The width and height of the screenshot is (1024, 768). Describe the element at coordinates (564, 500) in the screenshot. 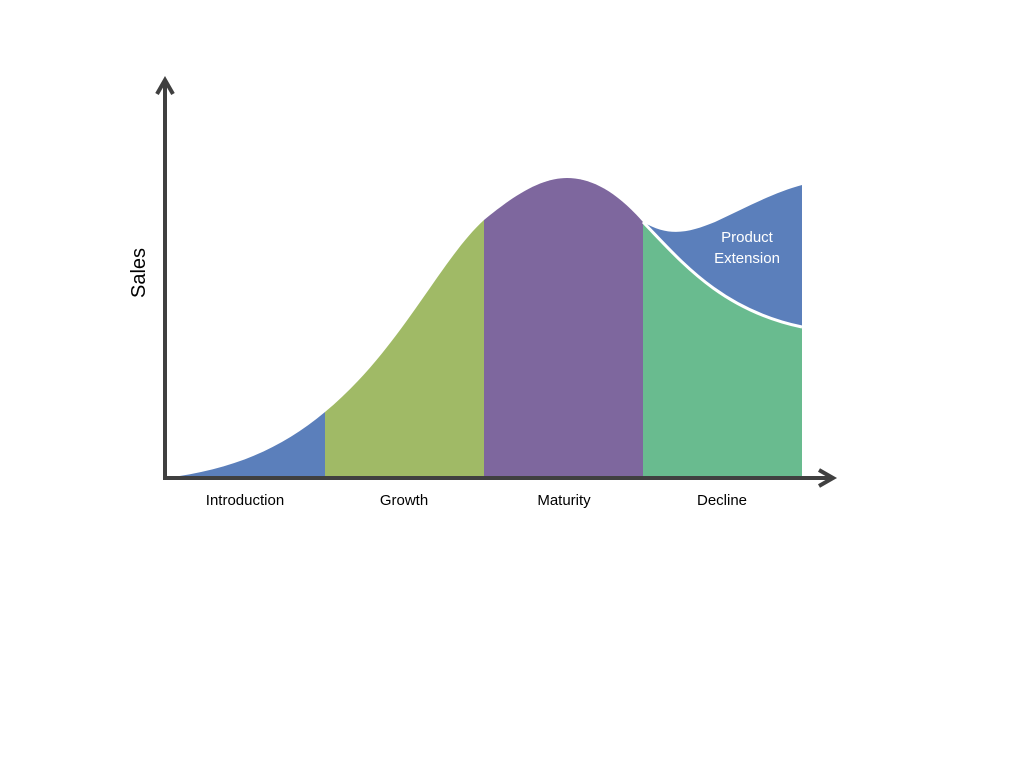

I see `stage-label-maturity: Maturity` at that location.